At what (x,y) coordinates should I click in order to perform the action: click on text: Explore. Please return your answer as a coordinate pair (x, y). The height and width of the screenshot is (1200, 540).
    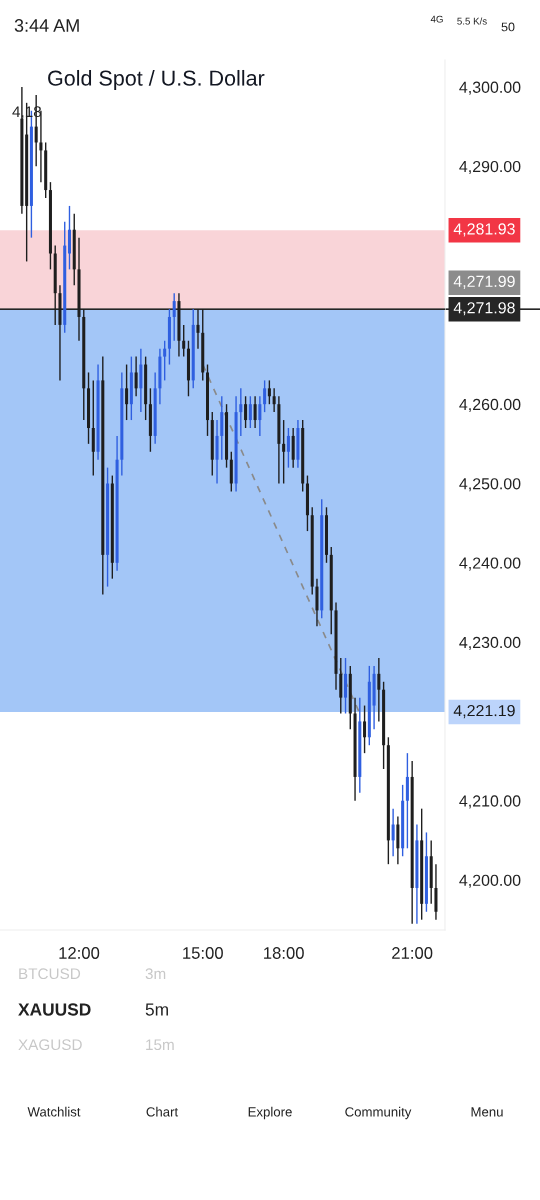
    Looking at the image, I should click on (270, 1113).